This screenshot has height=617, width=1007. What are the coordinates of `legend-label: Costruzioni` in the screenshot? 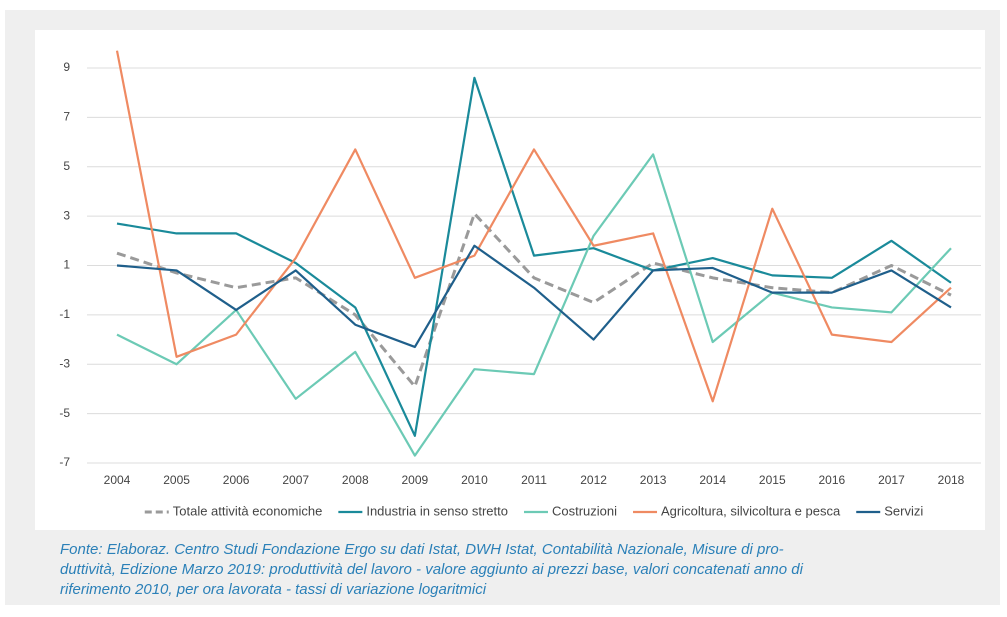 It's located at (584, 510).